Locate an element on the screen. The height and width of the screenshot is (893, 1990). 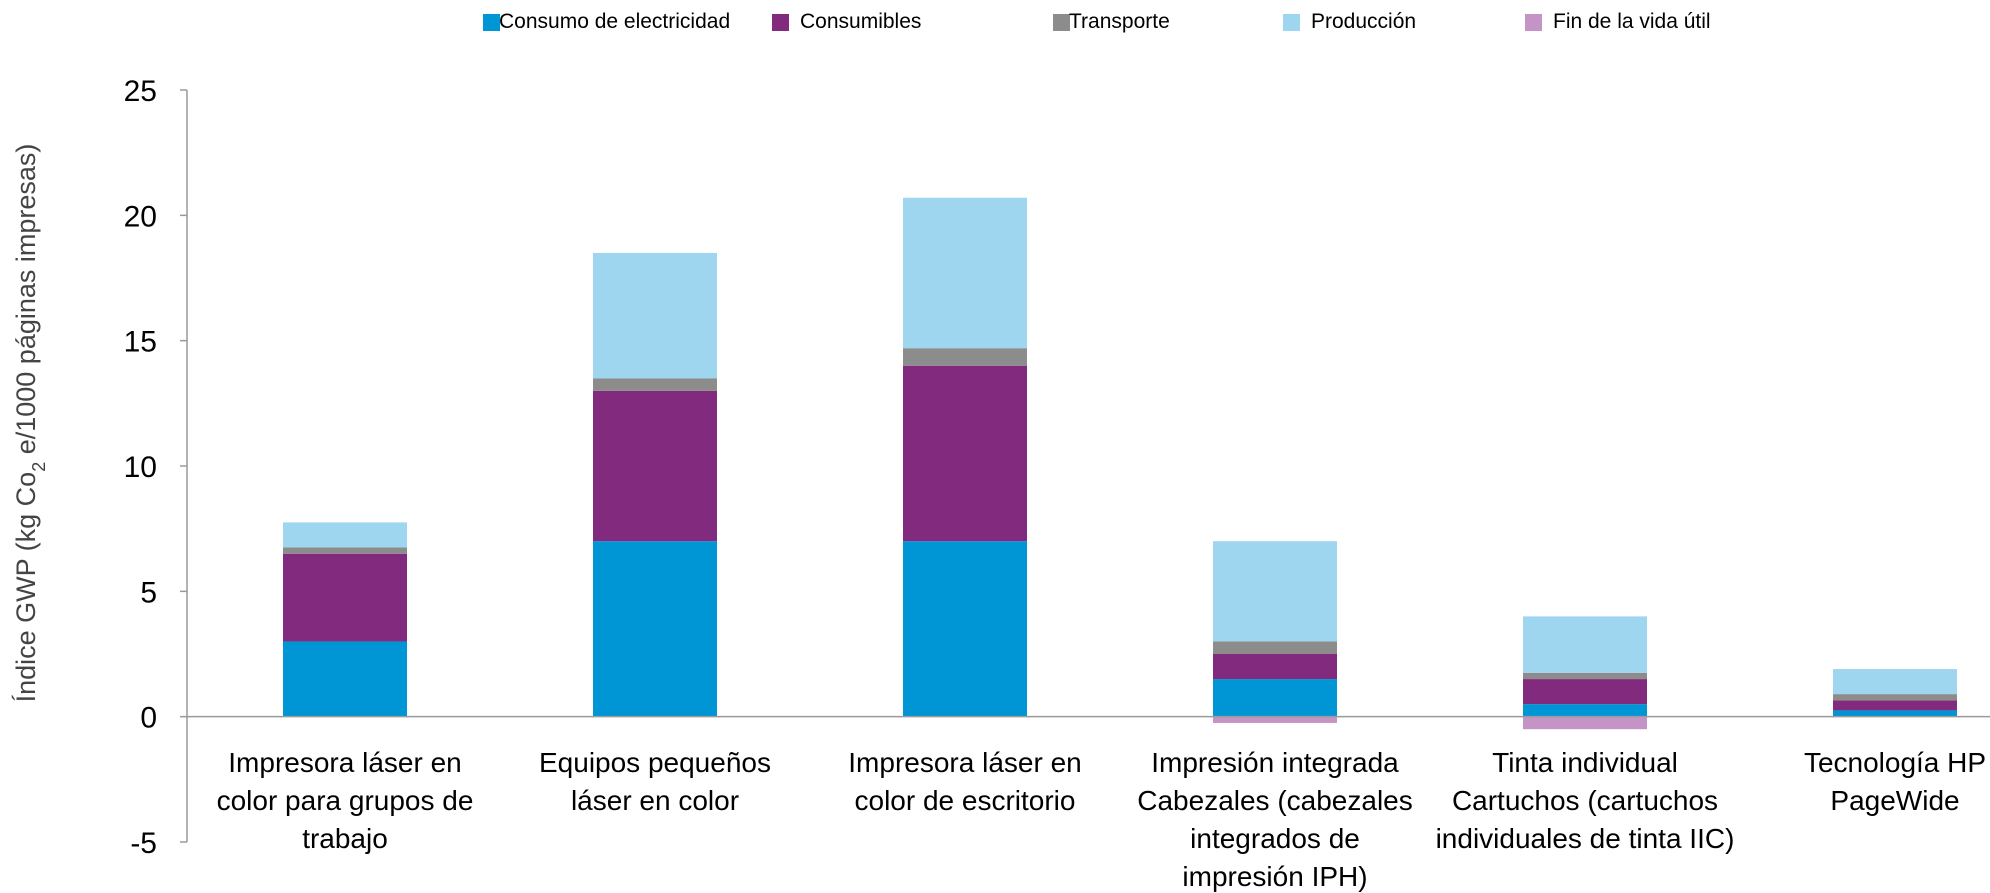
y-tick-label: 0 is located at coordinates (148, 718).